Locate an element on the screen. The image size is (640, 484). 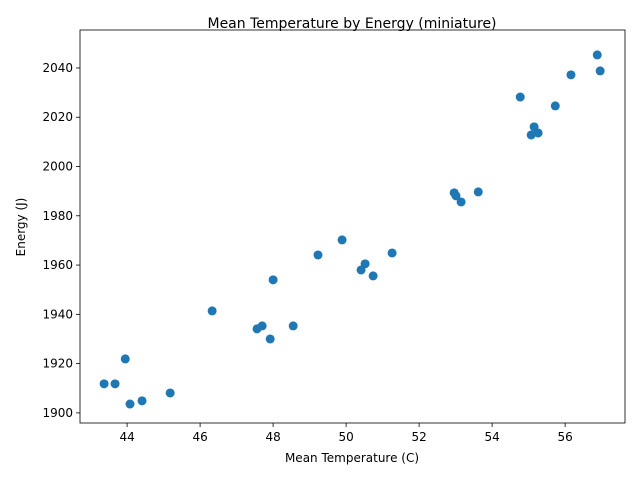
y-tick-label: 2000 is located at coordinates (57, 167).